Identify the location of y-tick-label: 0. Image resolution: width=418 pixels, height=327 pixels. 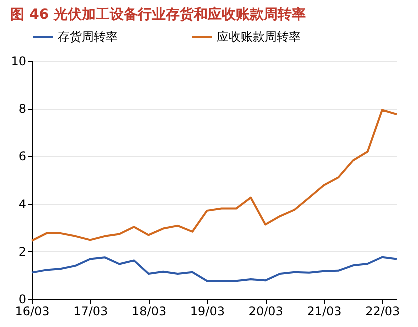
(22, 299).